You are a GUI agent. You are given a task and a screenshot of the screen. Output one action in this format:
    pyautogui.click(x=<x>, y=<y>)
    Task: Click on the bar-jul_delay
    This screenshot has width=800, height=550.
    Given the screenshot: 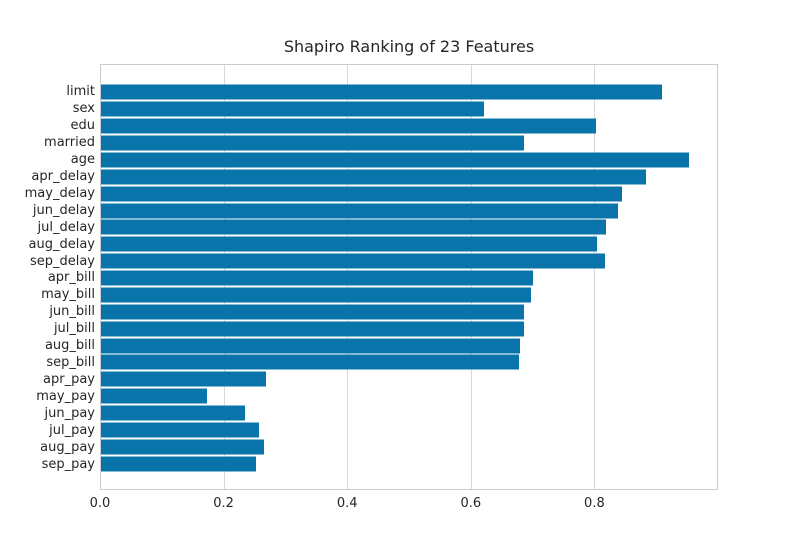 What is the action you would take?
    pyautogui.click(x=353, y=227)
    